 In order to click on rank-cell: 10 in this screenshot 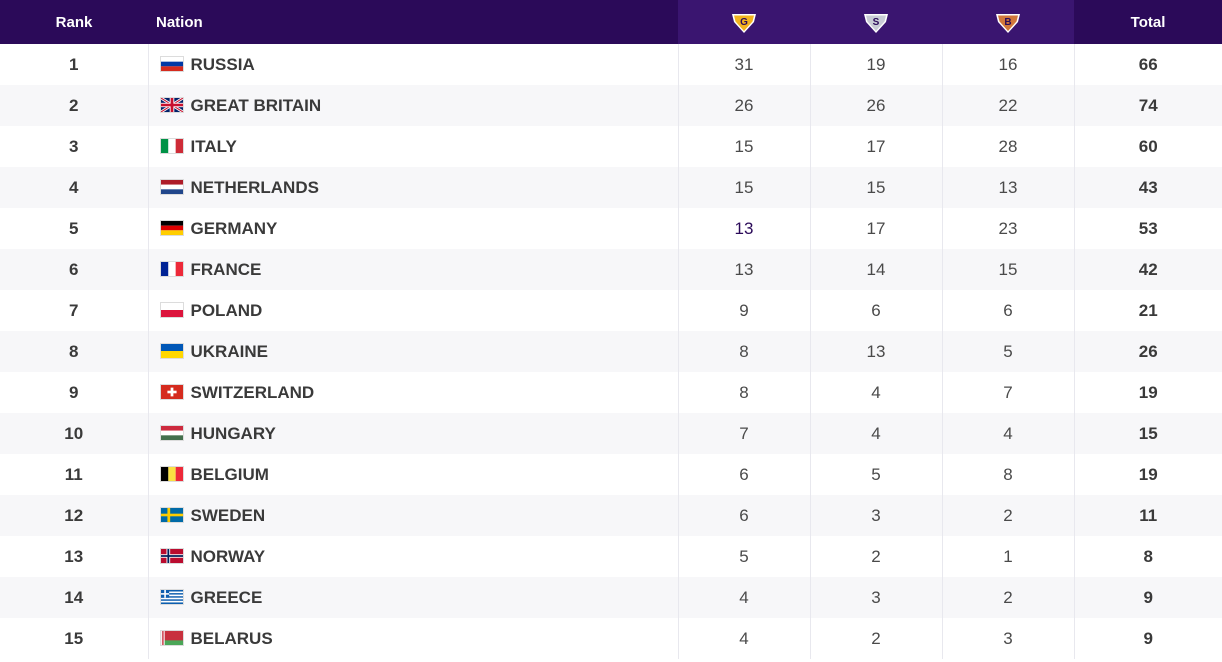, I will do `click(74, 433)`.